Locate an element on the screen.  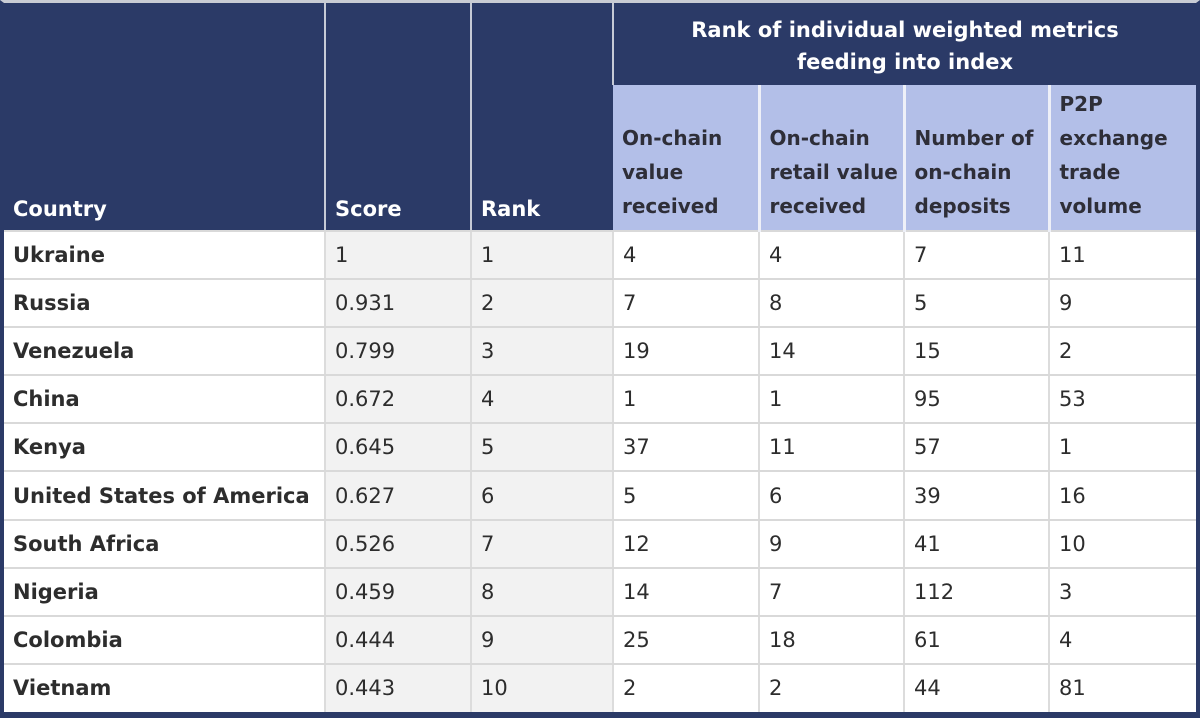
metric-cell: 19 is located at coordinates (686, 352).